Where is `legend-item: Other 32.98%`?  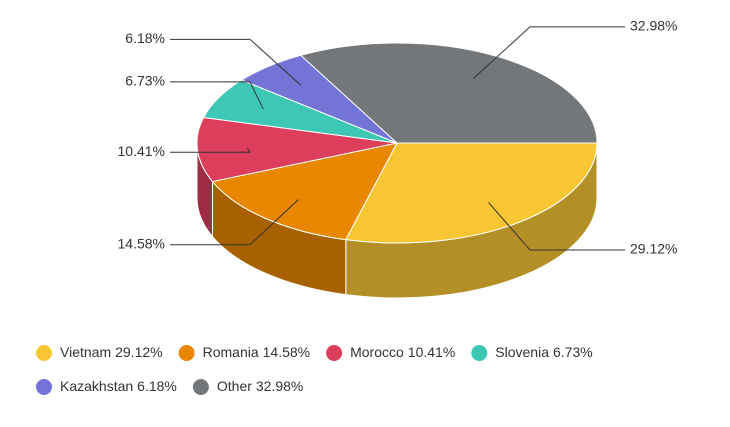
legend-item: Other 32.98% is located at coordinates (248, 386).